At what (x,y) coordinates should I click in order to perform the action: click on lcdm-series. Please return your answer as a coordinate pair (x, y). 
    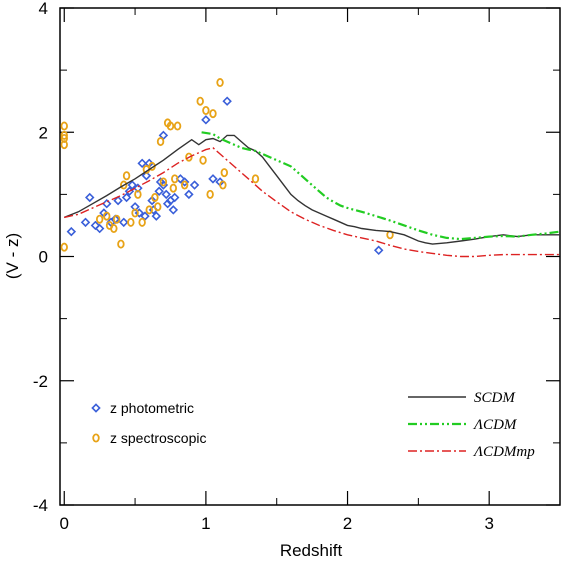
    Looking at the image, I should click on (381, 186).